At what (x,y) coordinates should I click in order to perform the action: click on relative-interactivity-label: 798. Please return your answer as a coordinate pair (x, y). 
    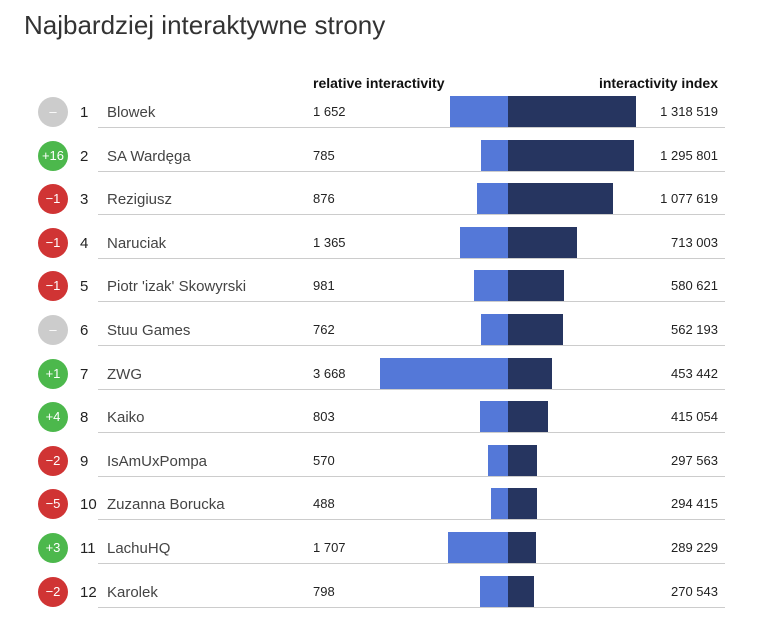
    Looking at the image, I should click on (324, 591).